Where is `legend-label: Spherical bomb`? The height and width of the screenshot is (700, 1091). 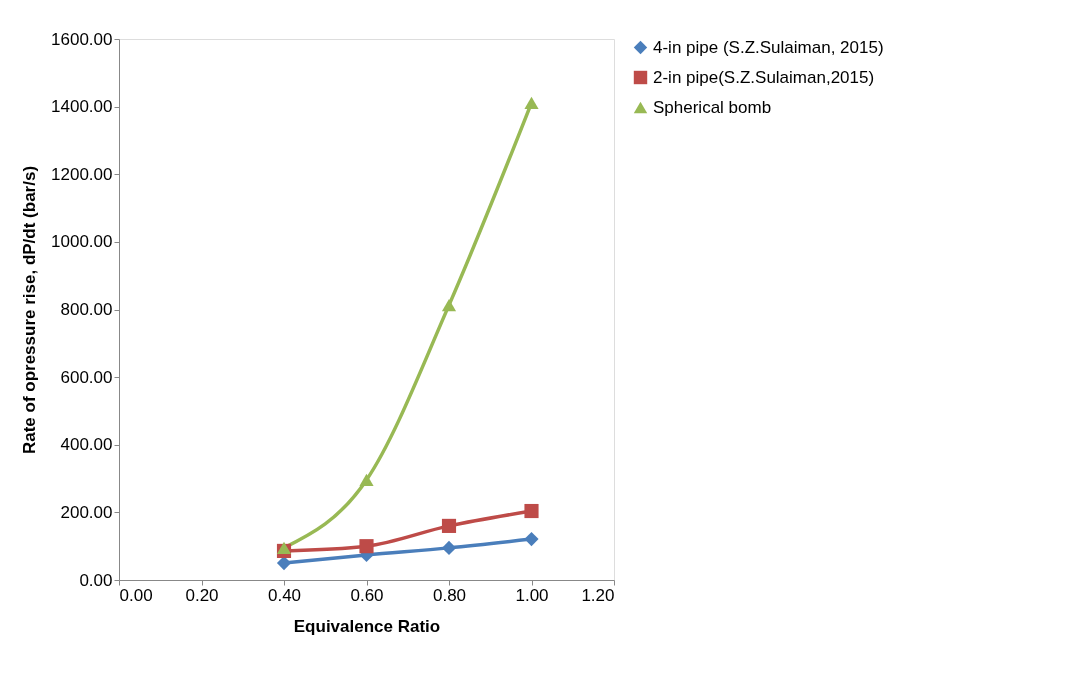 legend-label: Spherical bomb is located at coordinates (712, 107).